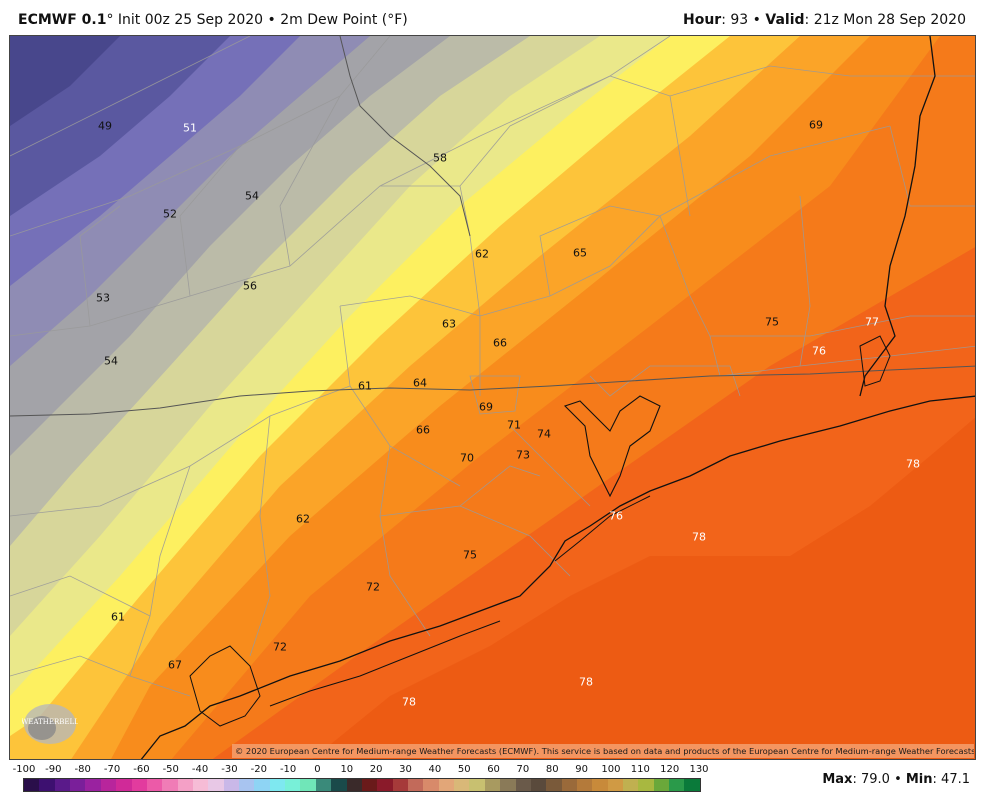 This screenshot has width=984, height=808. Describe the element at coordinates (170, 214) in the screenshot. I see `value-label: 52` at that location.